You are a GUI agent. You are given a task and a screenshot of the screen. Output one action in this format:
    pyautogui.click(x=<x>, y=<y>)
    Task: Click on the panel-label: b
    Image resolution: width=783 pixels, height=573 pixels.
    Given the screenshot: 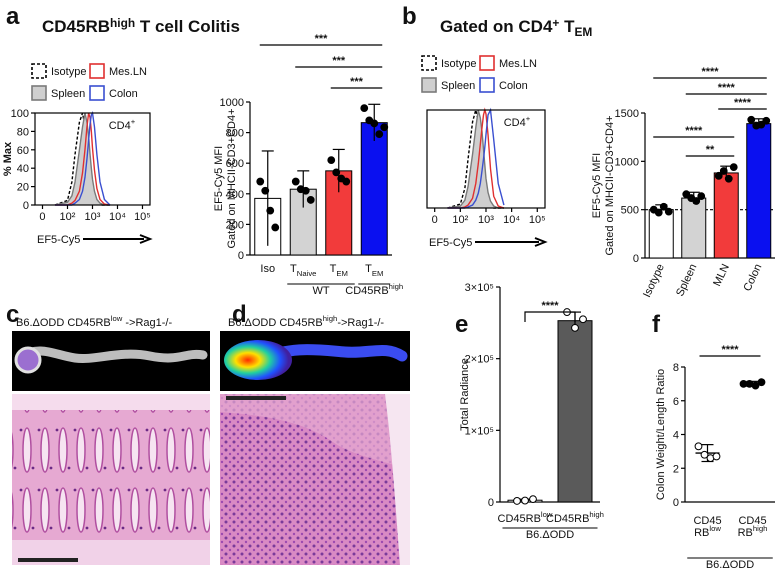 What is the action you would take?
    pyautogui.click(x=409, y=16)
    